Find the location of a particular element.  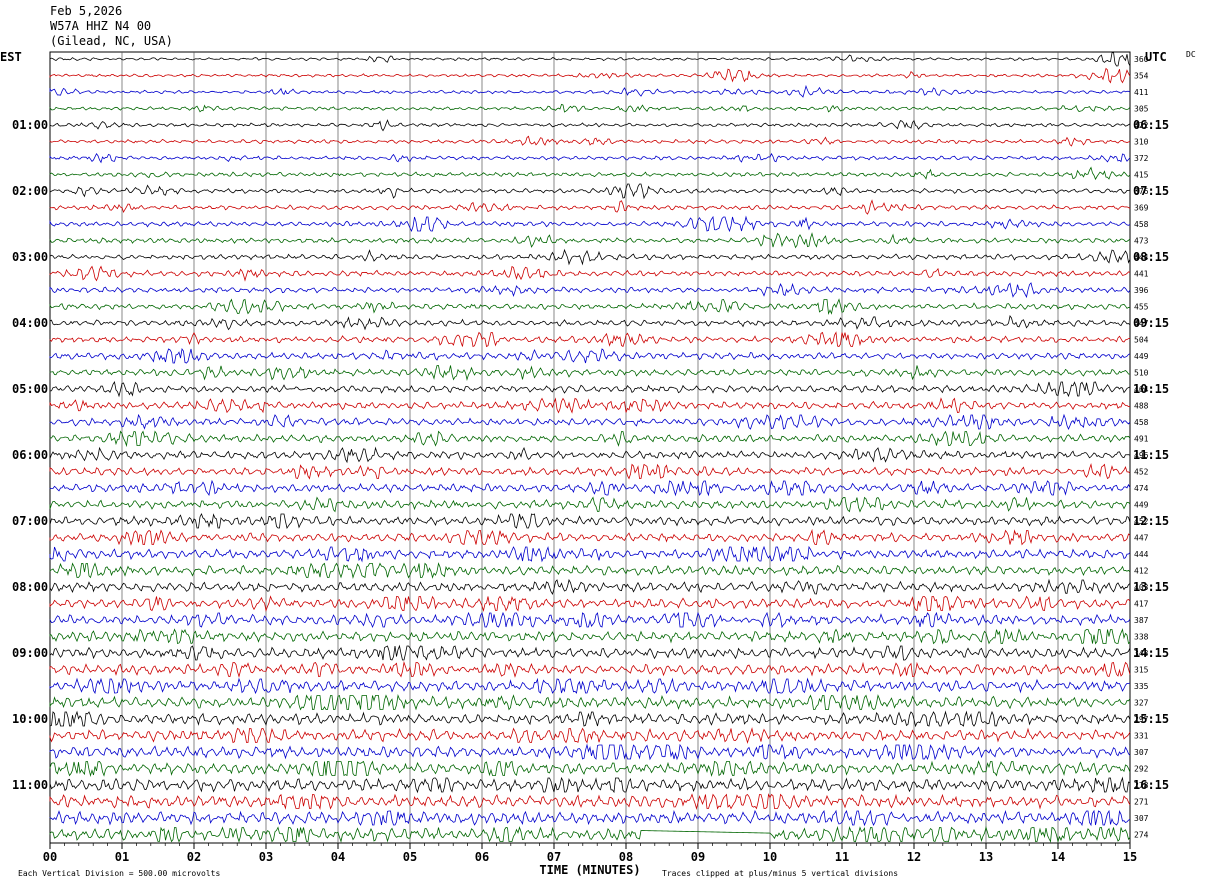

dc-header-label: DC is located at coordinates (1191, 54).